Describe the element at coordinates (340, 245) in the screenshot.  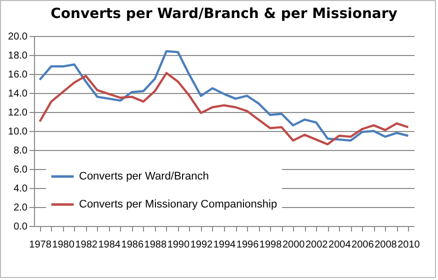
I see `x-tick-label: 2004` at that location.